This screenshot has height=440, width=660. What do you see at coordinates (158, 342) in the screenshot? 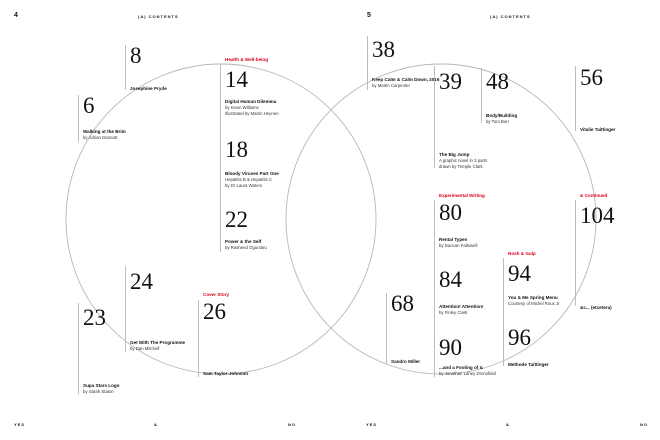
I see `entry-title: Get With The Programme` at bounding box center [158, 342].